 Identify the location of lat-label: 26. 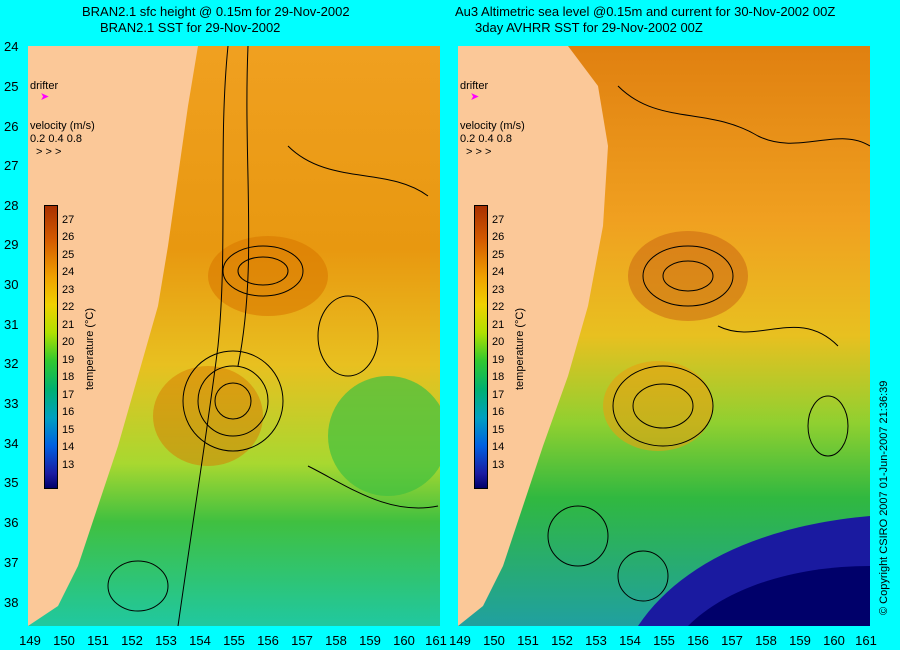
(11, 126).